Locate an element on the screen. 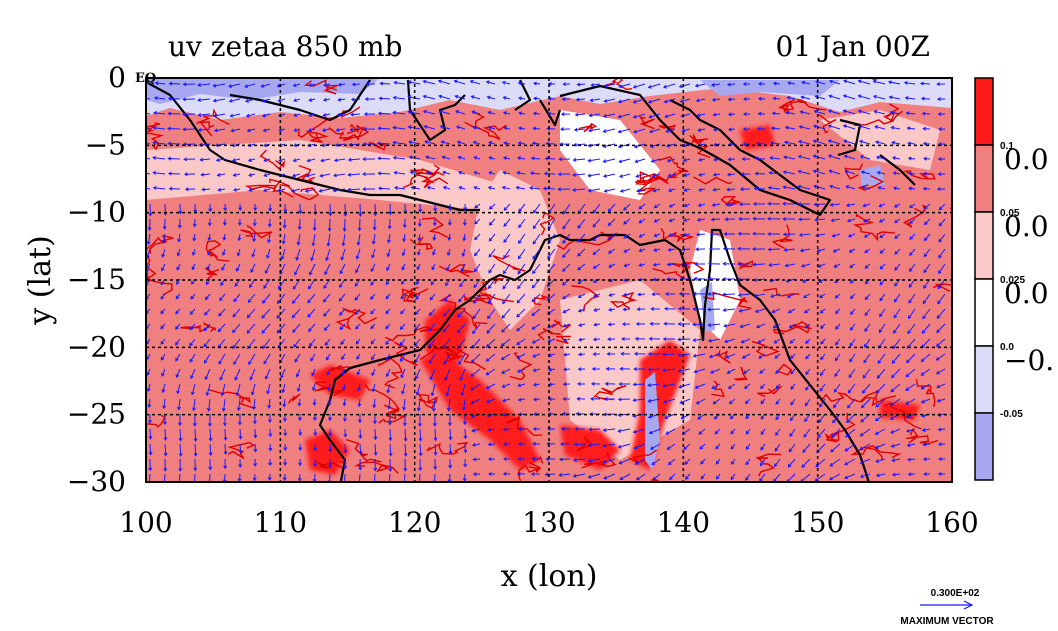 The image size is (1058, 631). y-tick-label: −5 is located at coordinates (105, 144).